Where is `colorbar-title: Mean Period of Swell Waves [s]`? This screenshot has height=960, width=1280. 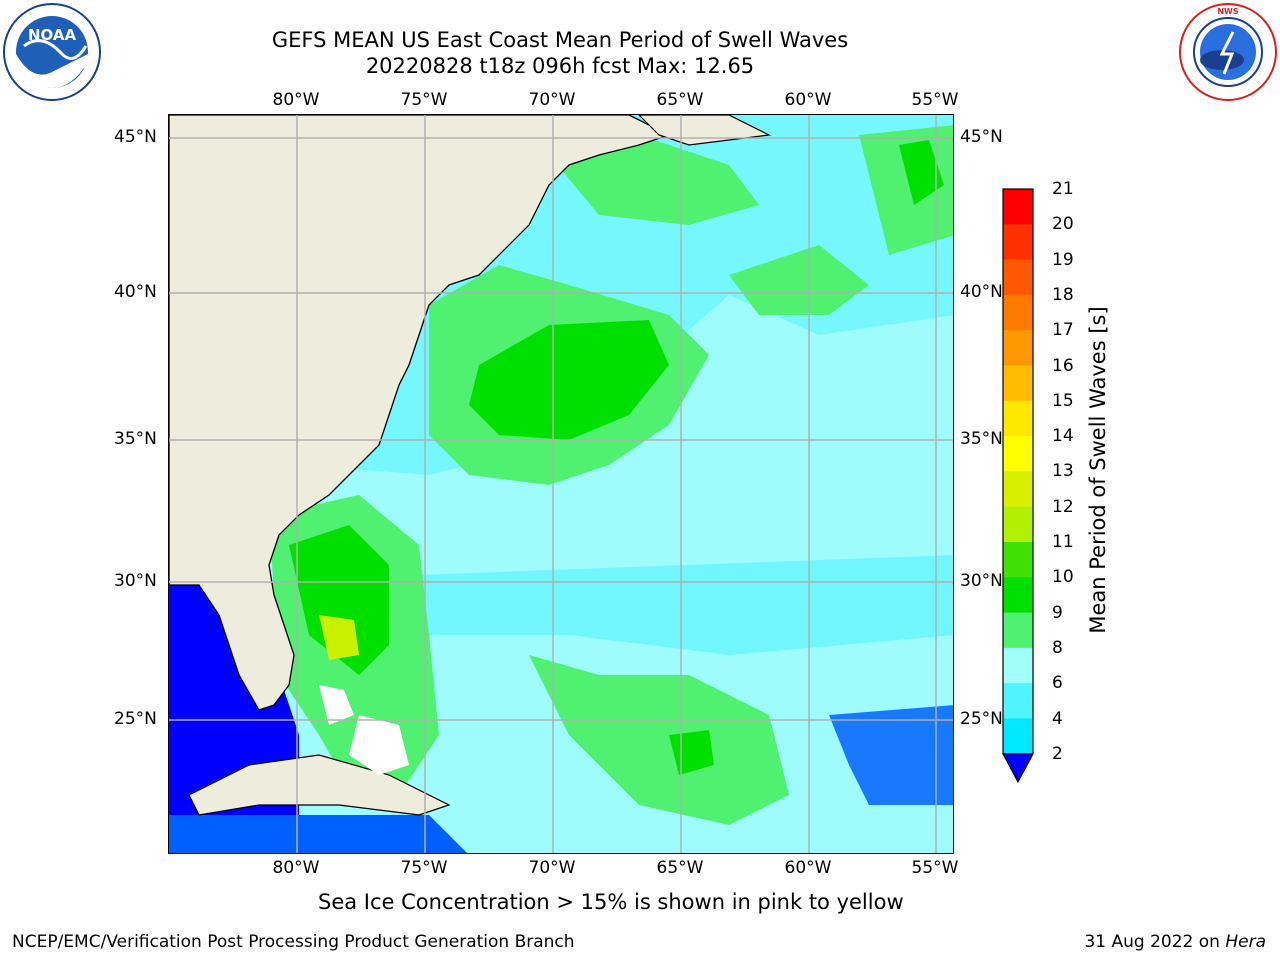 colorbar-title: Mean Period of Swell Waves [s] is located at coordinates (1098, 470).